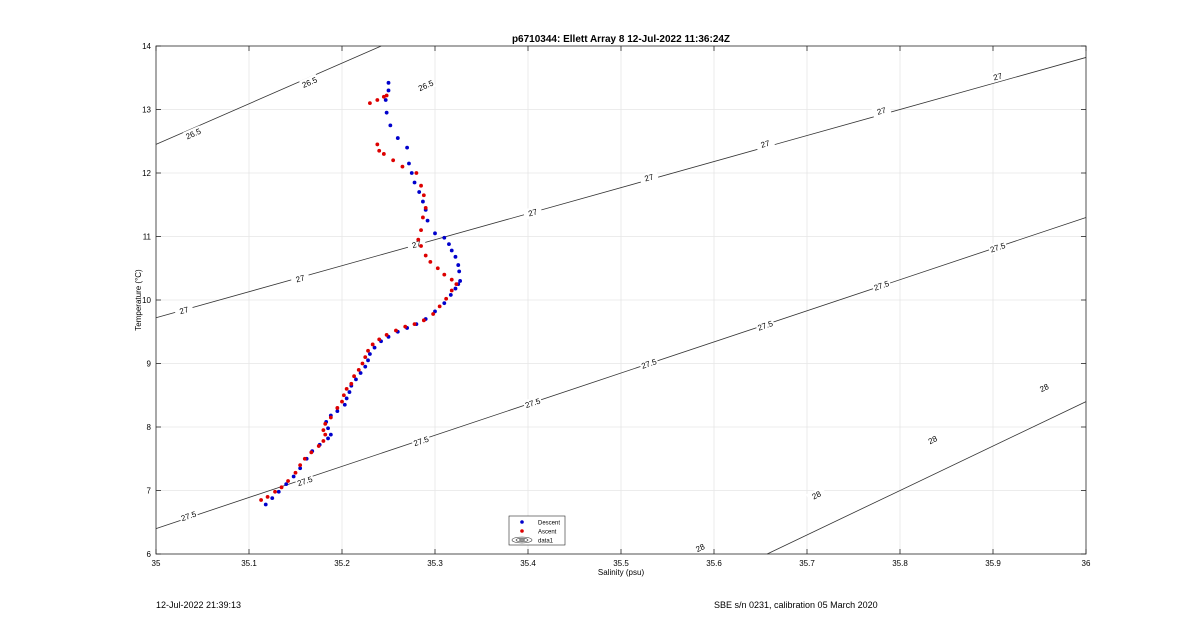 This screenshot has width=1200, height=622. Describe the element at coordinates (149, 554) in the screenshot. I see `y-tick-label: 6` at that location.